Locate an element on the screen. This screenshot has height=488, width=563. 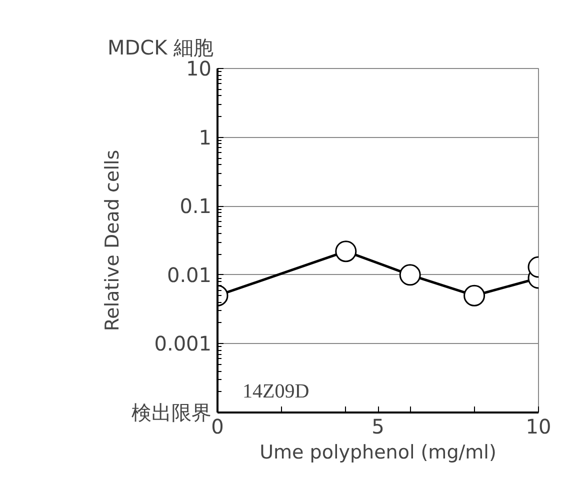
y-tick-label: 10 is located at coordinates (199, 68).